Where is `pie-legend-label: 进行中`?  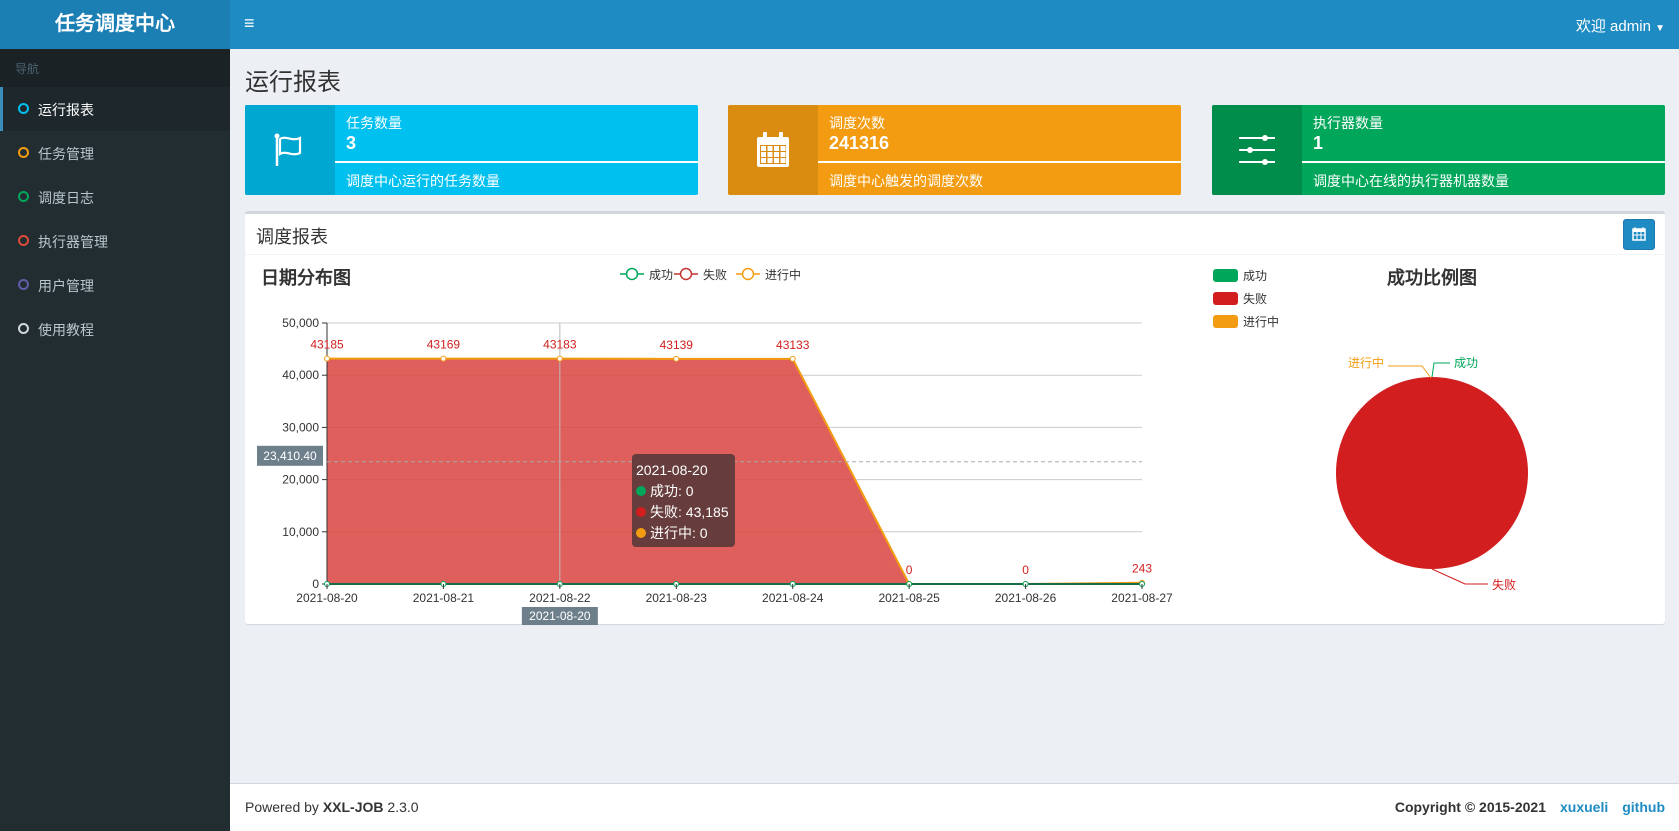
pie-legend-label: 进行中 is located at coordinates (1261, 321).